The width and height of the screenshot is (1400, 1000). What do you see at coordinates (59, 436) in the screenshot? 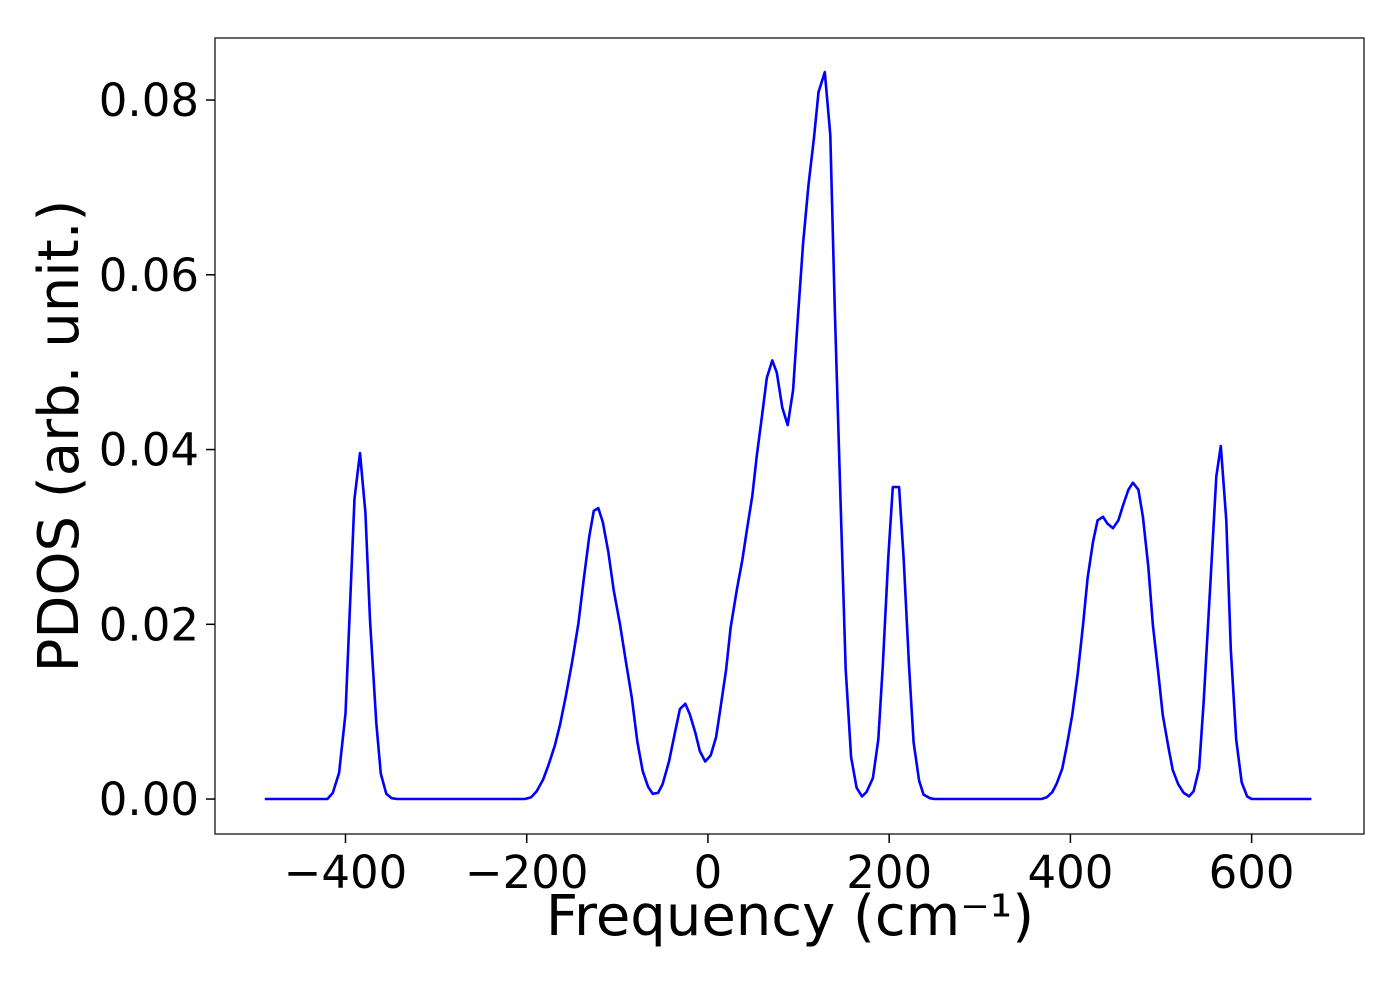
I see `y-axis-label: PDOS (arb. unit.)` at bounding box center [59, 436].